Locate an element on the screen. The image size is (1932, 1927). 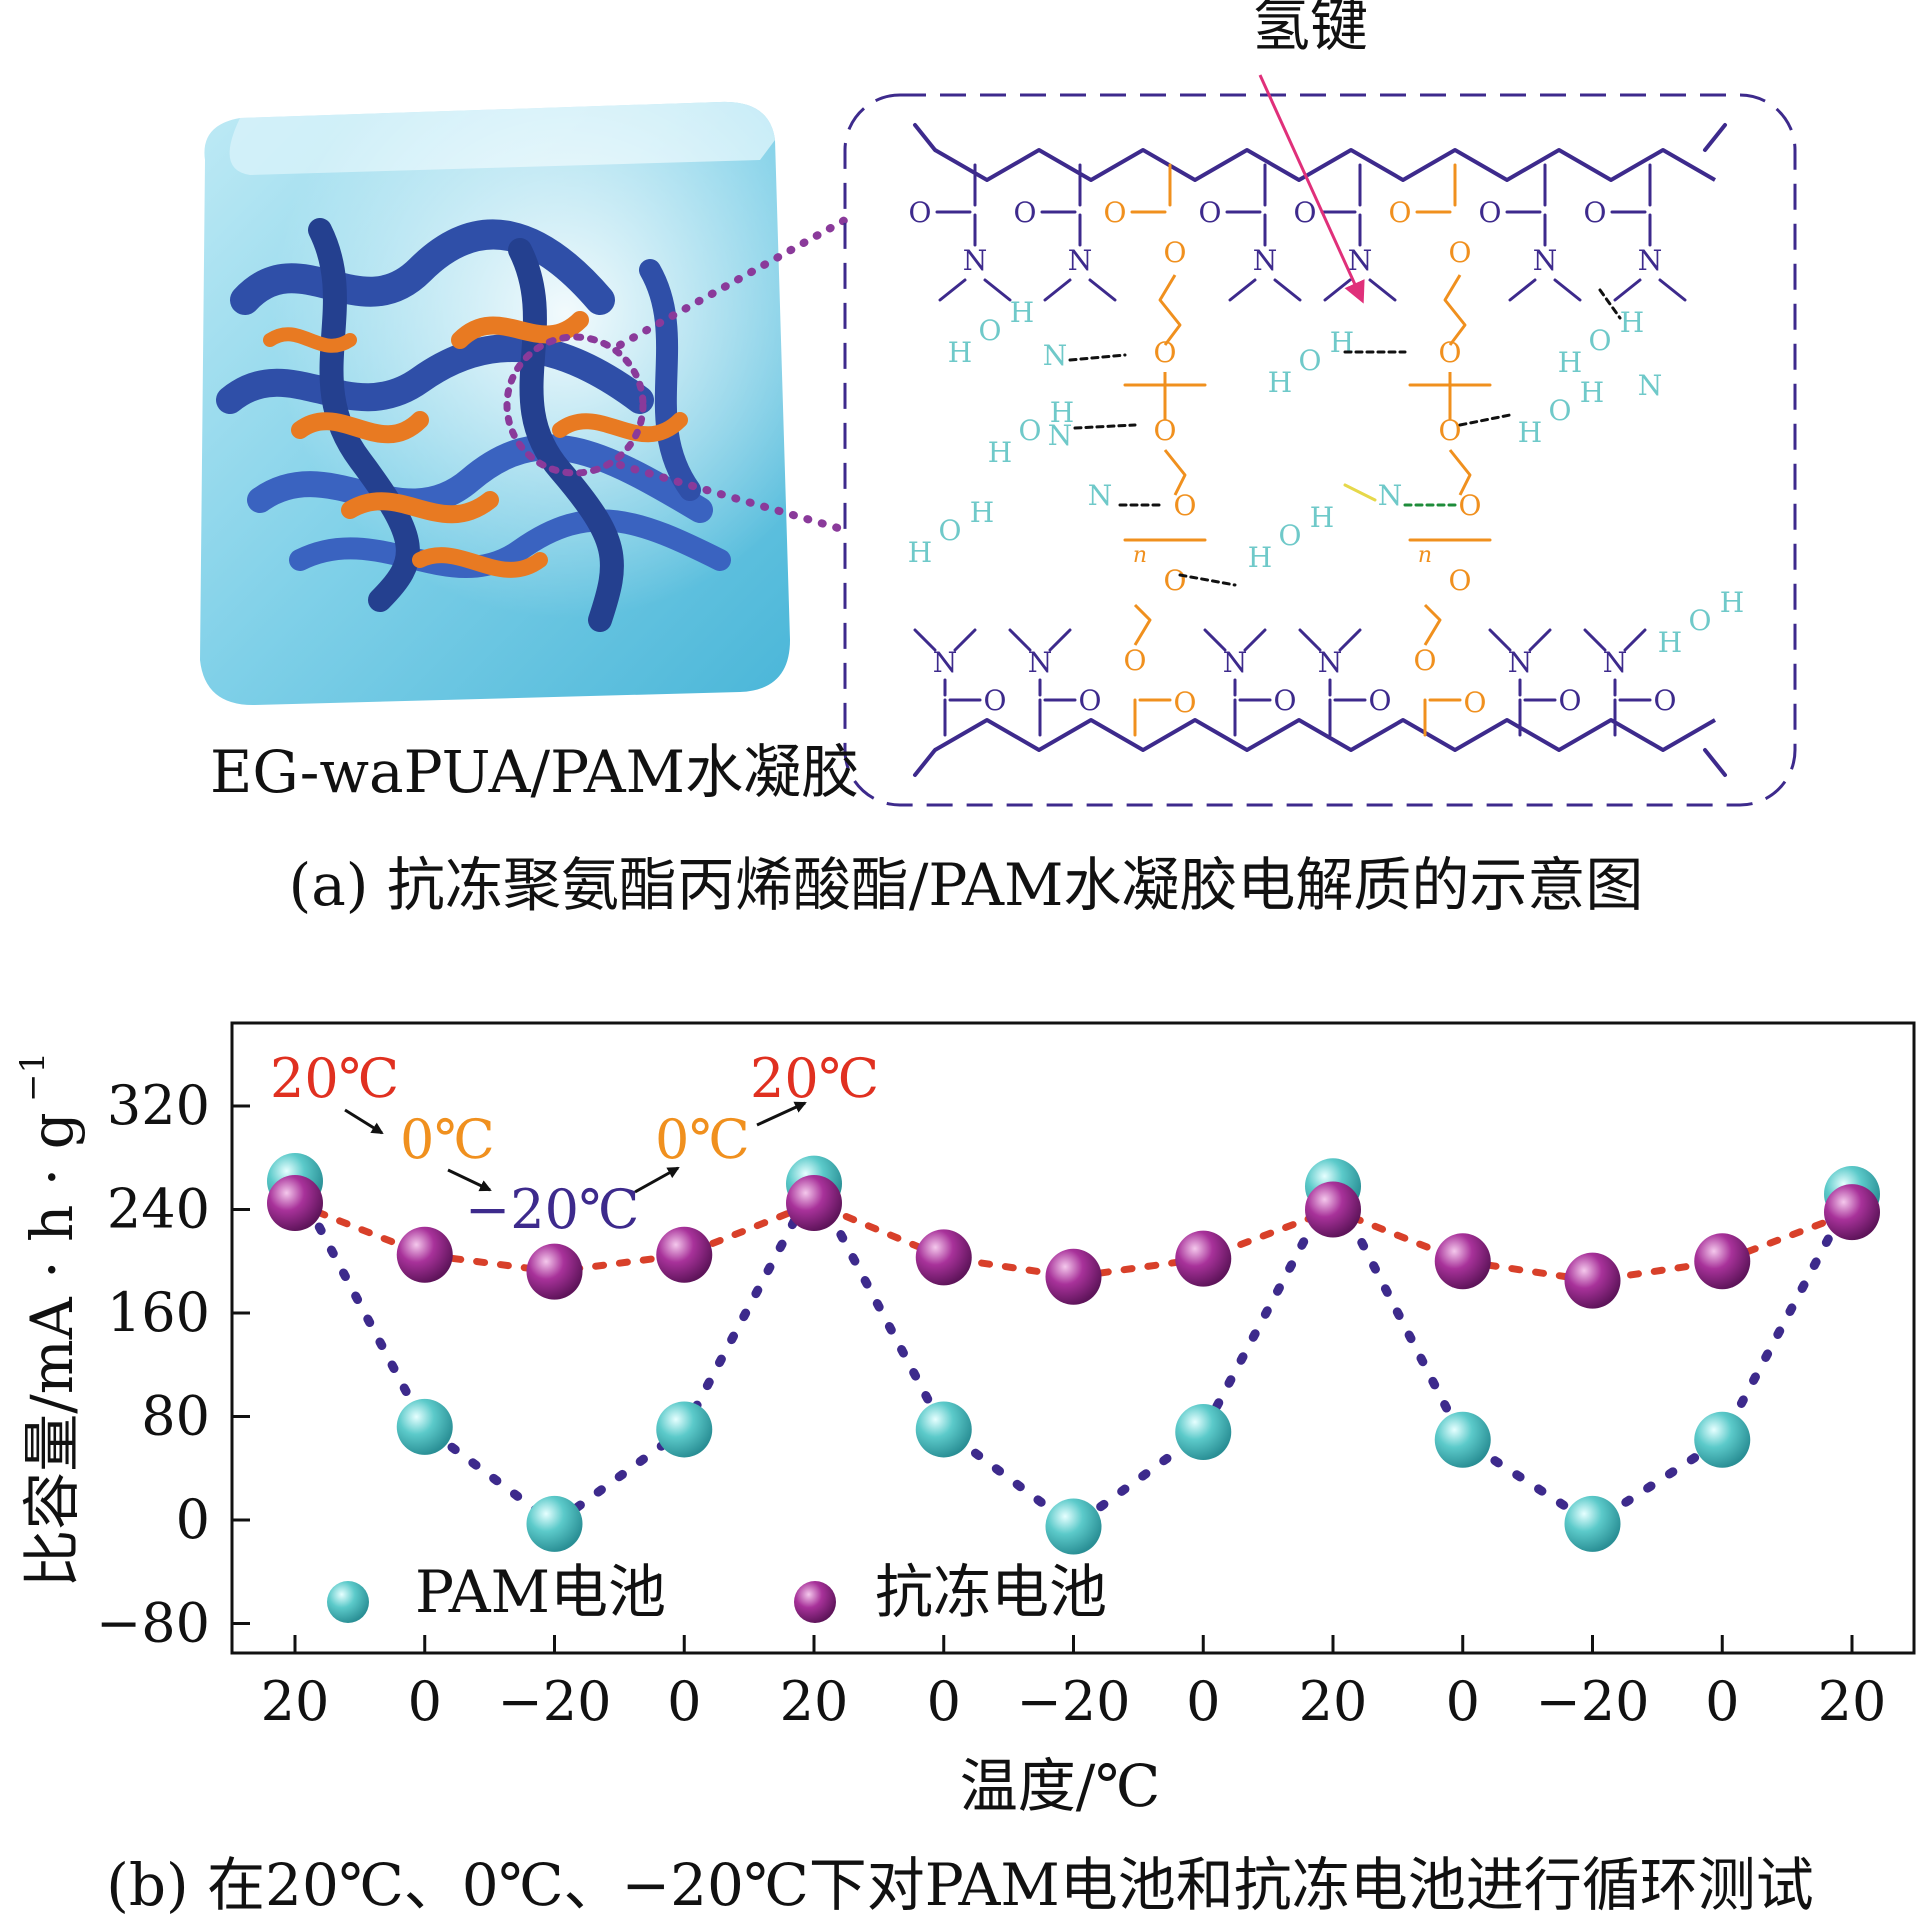
zoom-connector-bottom is located at coordinates (732, 497).